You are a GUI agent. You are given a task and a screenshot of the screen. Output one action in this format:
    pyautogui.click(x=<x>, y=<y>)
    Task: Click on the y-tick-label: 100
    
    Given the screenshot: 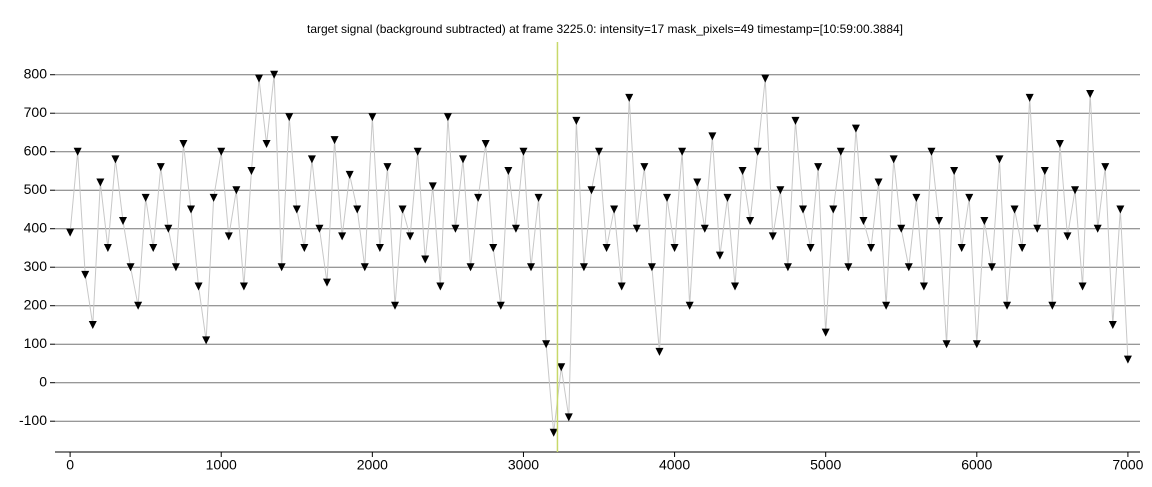 What is the action you would take?
    pyautogui.click(x=36, y=343)
    